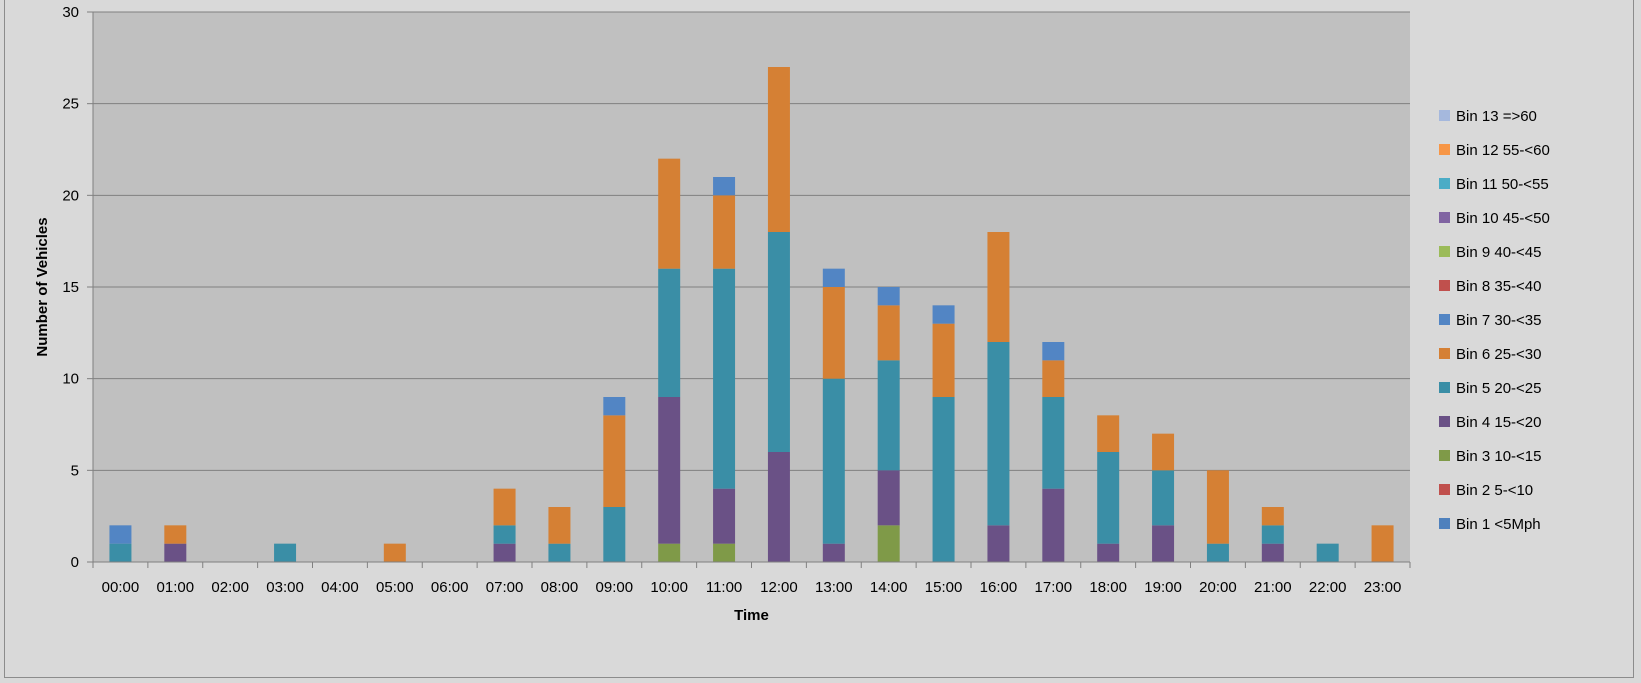 The image size is (1641, 683). What do you see at coordinates (1503, 150) in the screenshot?
I see `legend-label: Bin 12 55-<60` at bounding box center [1503, 150].